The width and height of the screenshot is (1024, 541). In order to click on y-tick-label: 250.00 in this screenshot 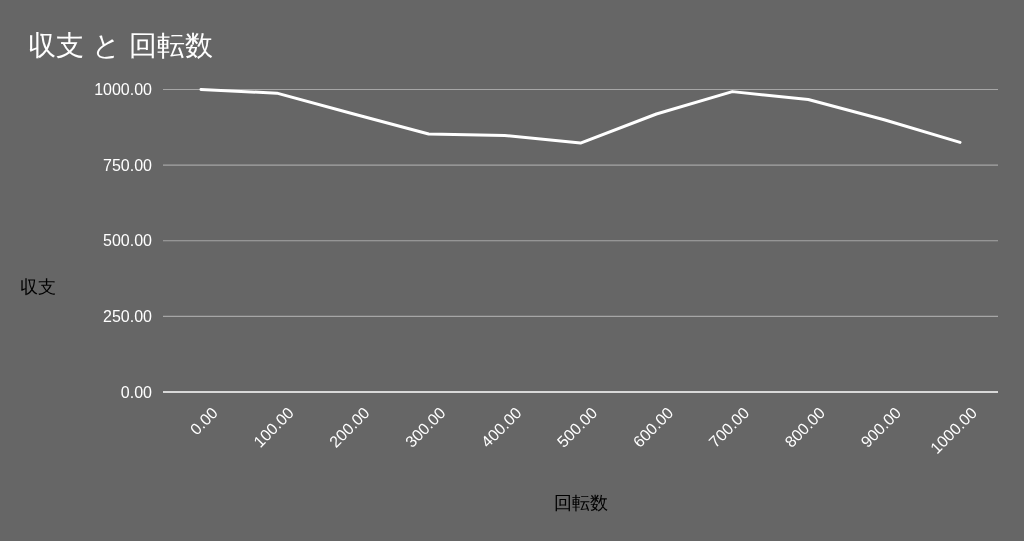, I will do `click(127, 316)`.